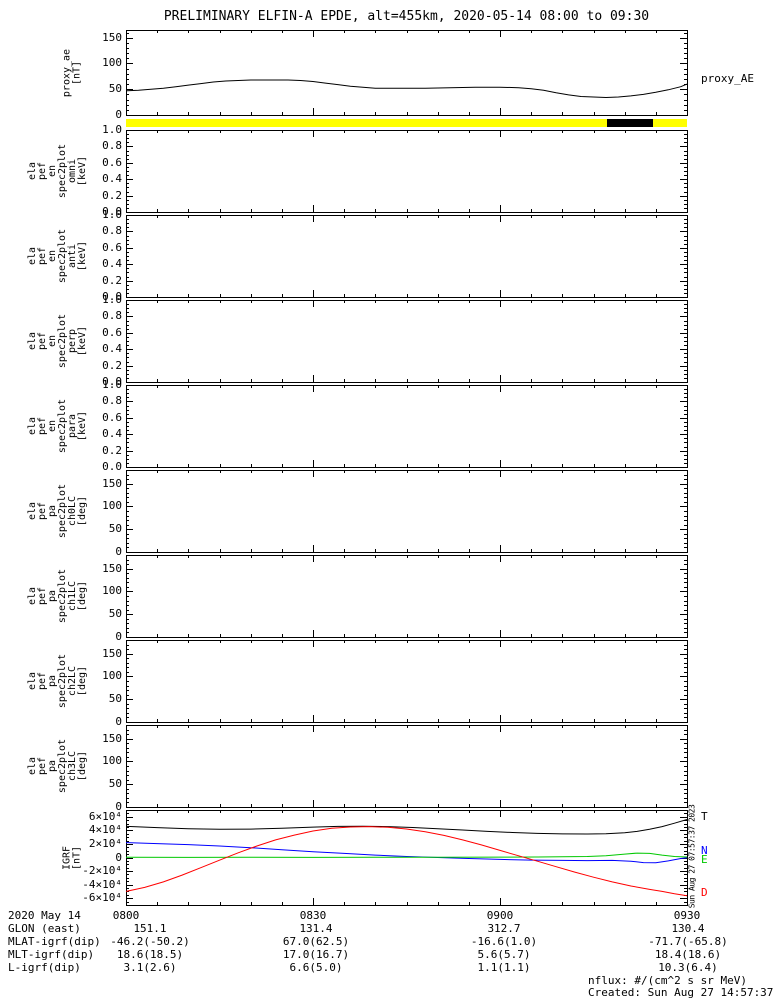 The height and width of the screenshot is (1000, 775). Describe the element at coordinates (150, 941) in the screenshot. I see `footer-value: -46.2(-50.2)` at that location.